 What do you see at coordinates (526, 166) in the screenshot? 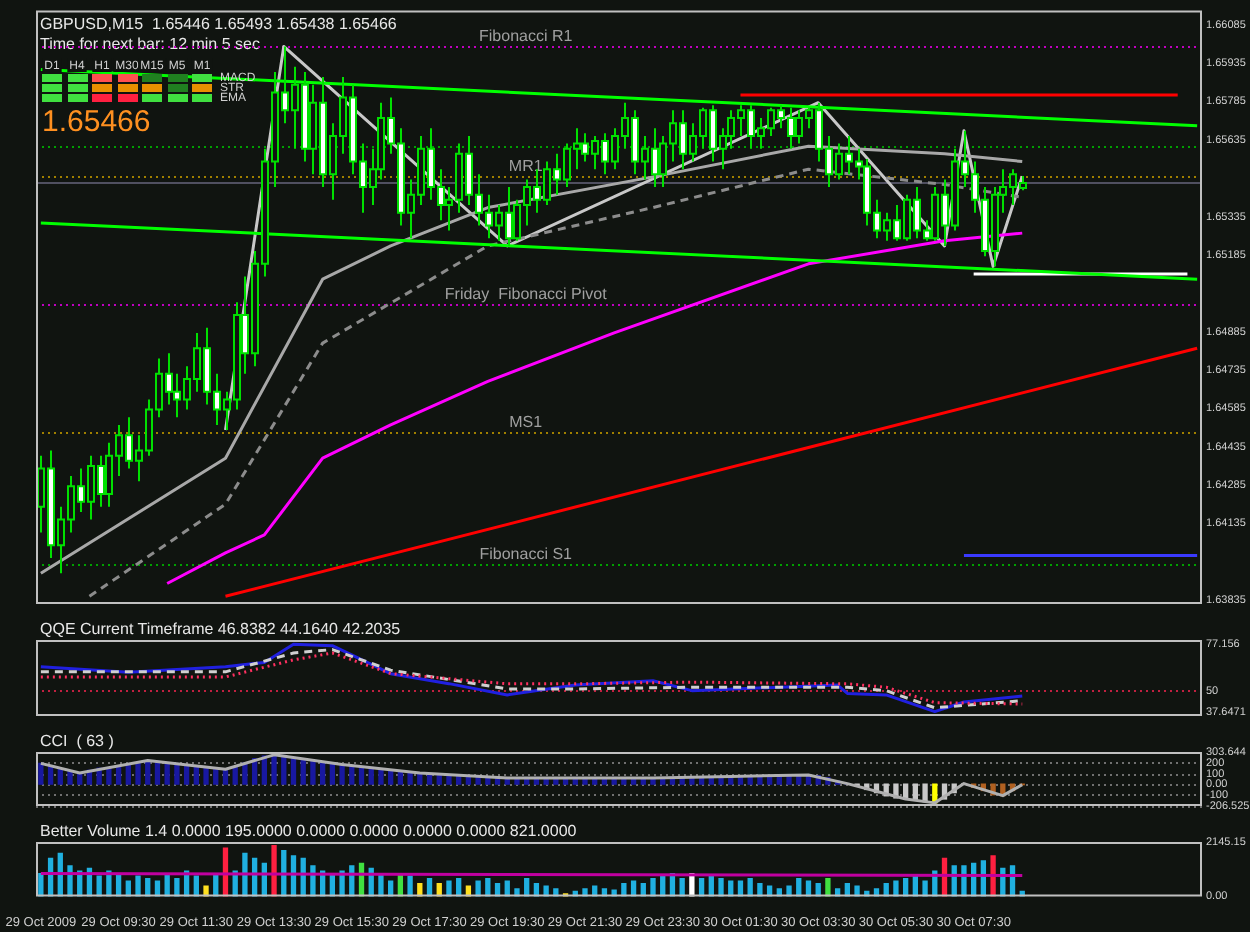
I see `ref-line-label: MR1` at bounding box center [526, 166].